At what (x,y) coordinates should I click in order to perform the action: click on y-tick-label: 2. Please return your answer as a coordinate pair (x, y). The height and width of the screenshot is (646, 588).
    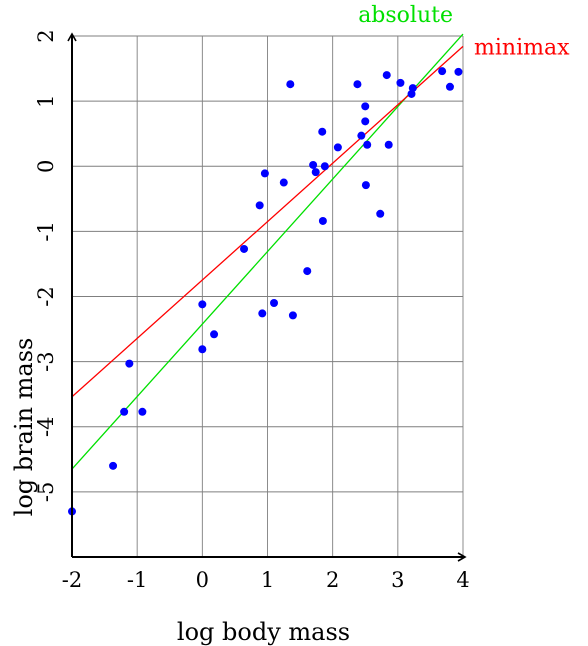
    Looking at the image, I should click on (46, 35).